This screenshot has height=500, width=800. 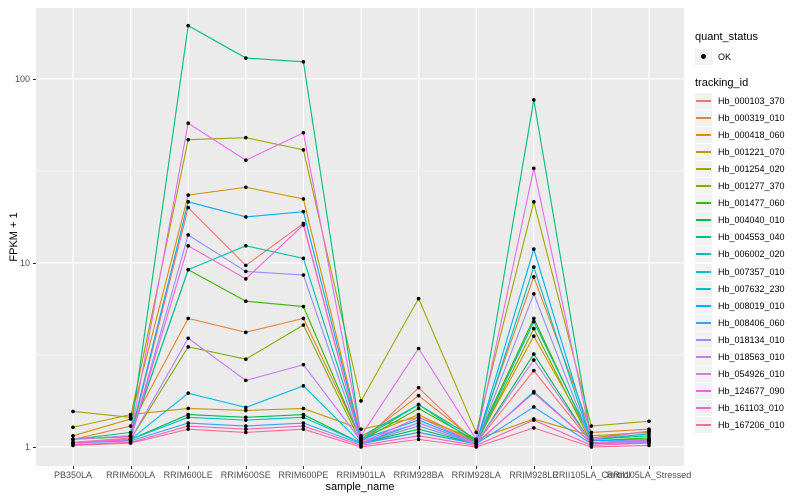 I want to click on y-tick-label: 10, so click(x=24, y=262).